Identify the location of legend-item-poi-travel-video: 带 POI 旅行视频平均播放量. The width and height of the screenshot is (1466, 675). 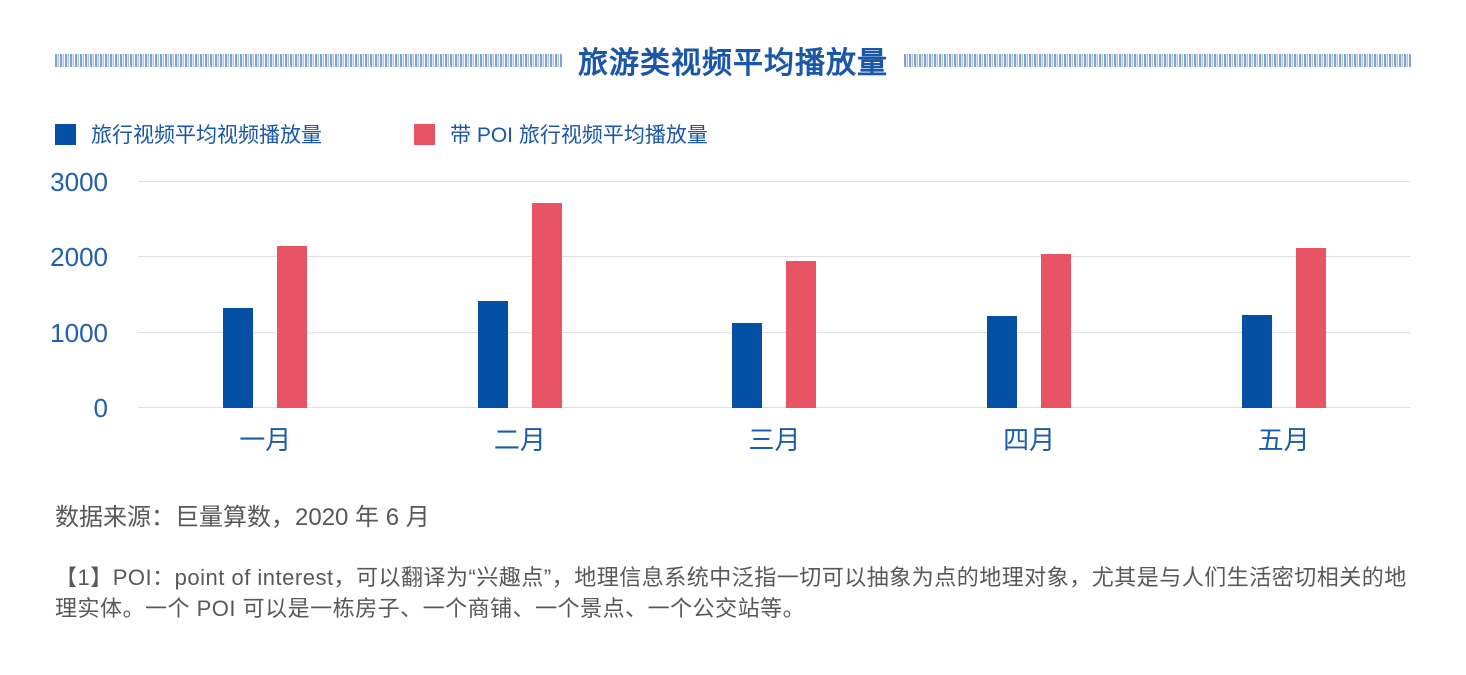
(561, 134).